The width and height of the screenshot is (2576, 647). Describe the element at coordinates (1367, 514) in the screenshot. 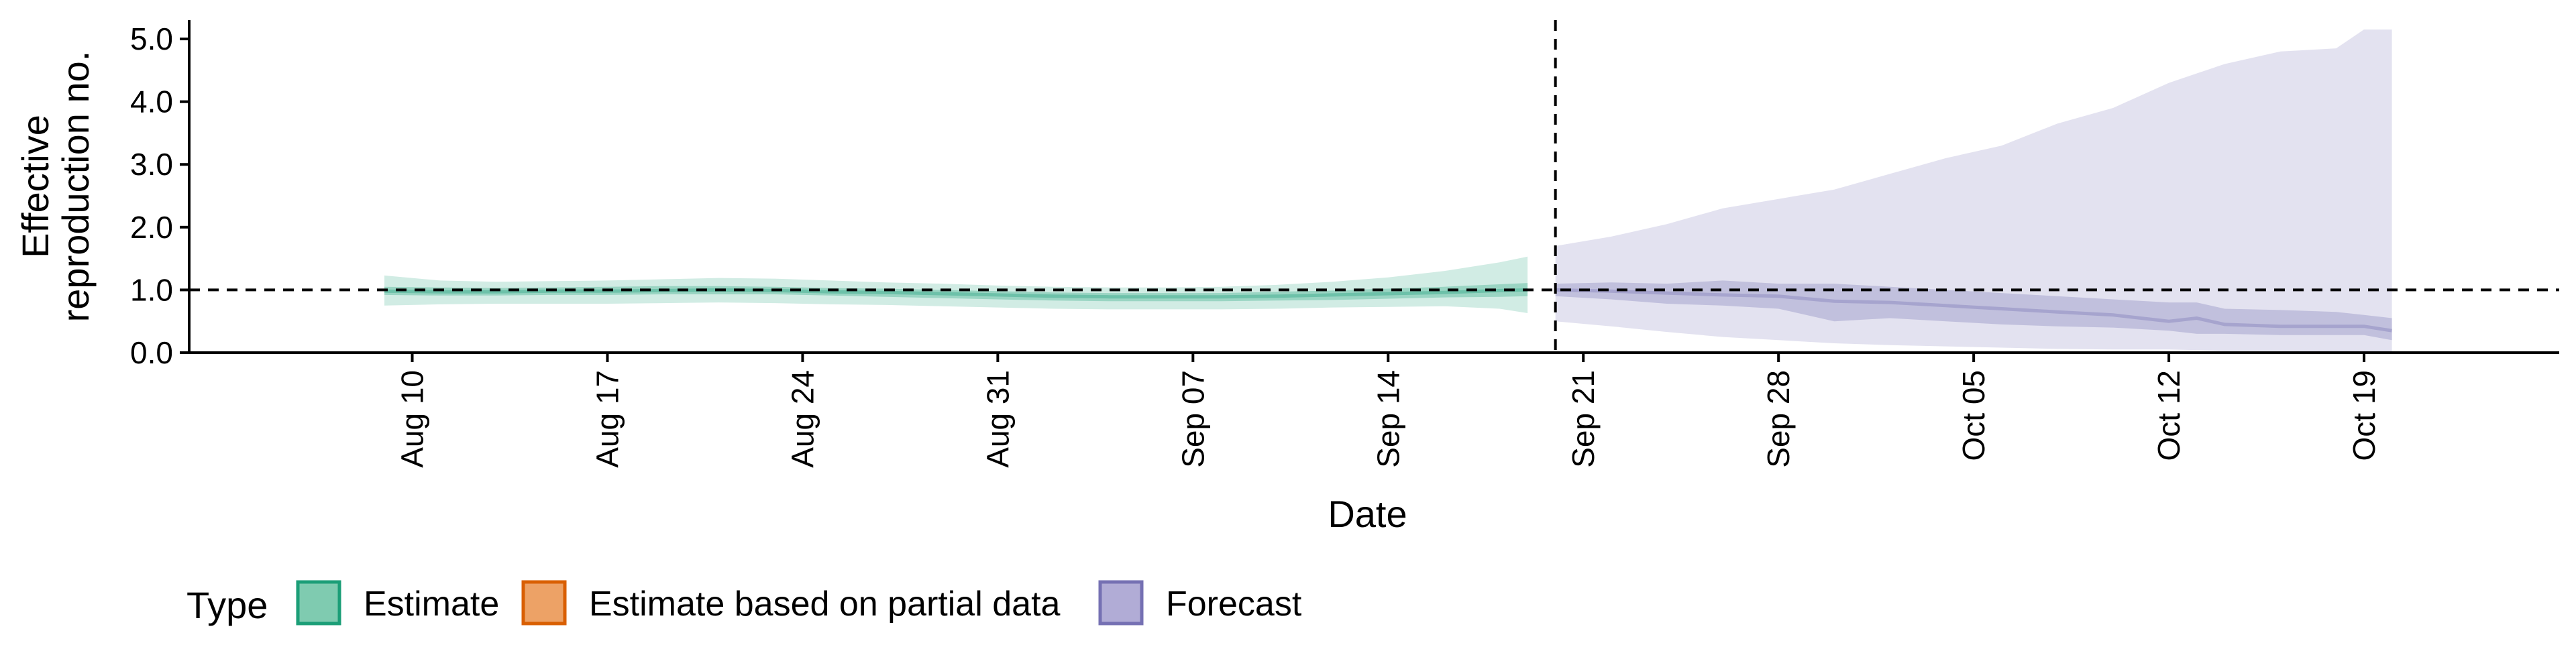

I see `x-axis-title: Date` at that location.